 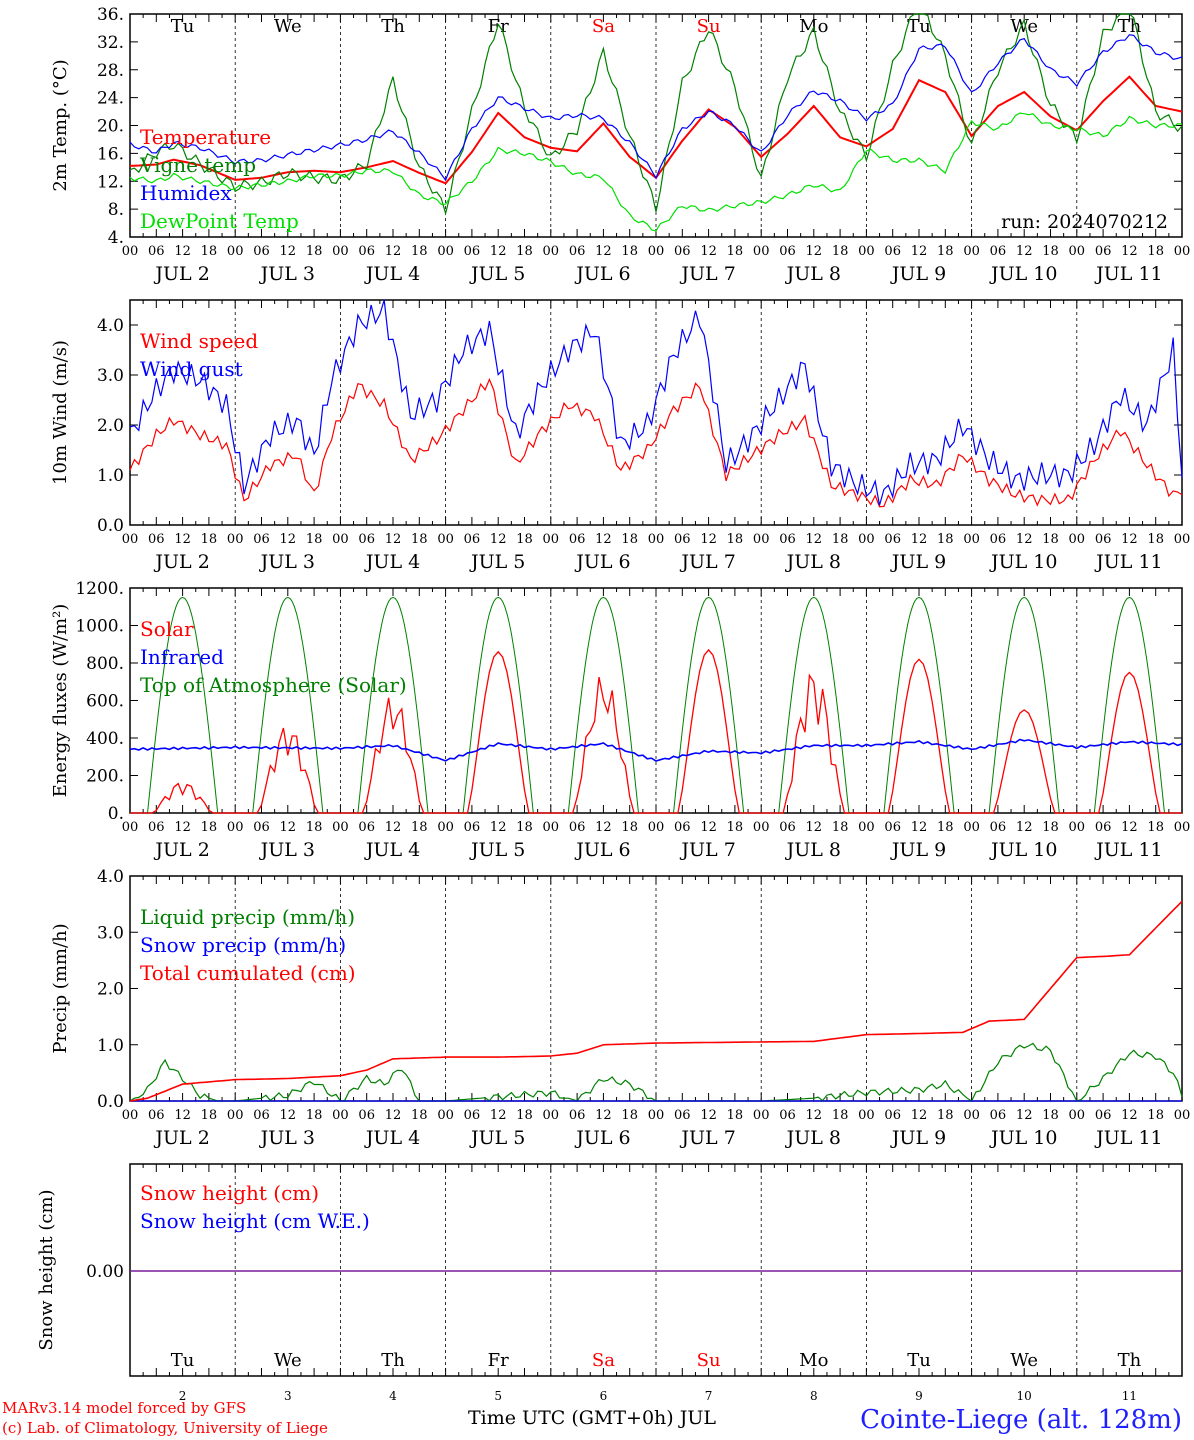 What do you see at coordinates (247, 917) in the screenshot?
I see `legend-entry: Liquid precip (mm/h)` at bounding box center [247, 917].